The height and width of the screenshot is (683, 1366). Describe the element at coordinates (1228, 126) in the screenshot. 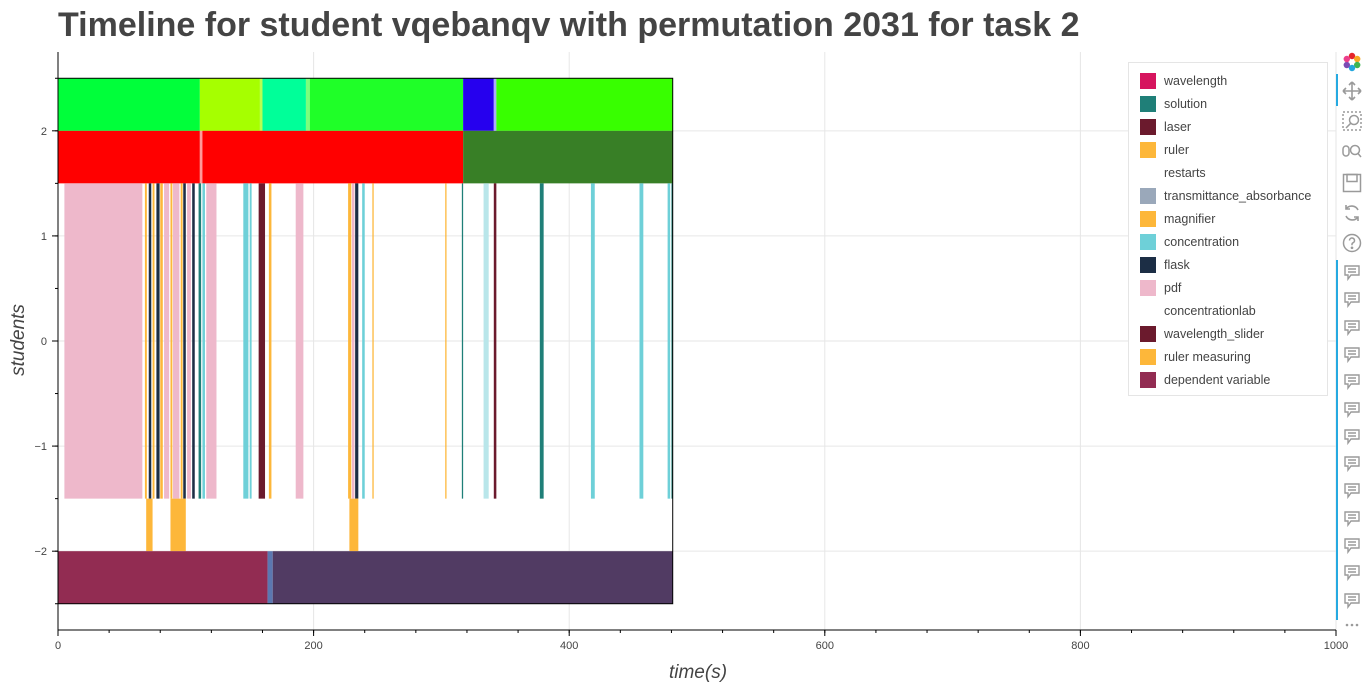

I see `legend-item: laser` at that location.